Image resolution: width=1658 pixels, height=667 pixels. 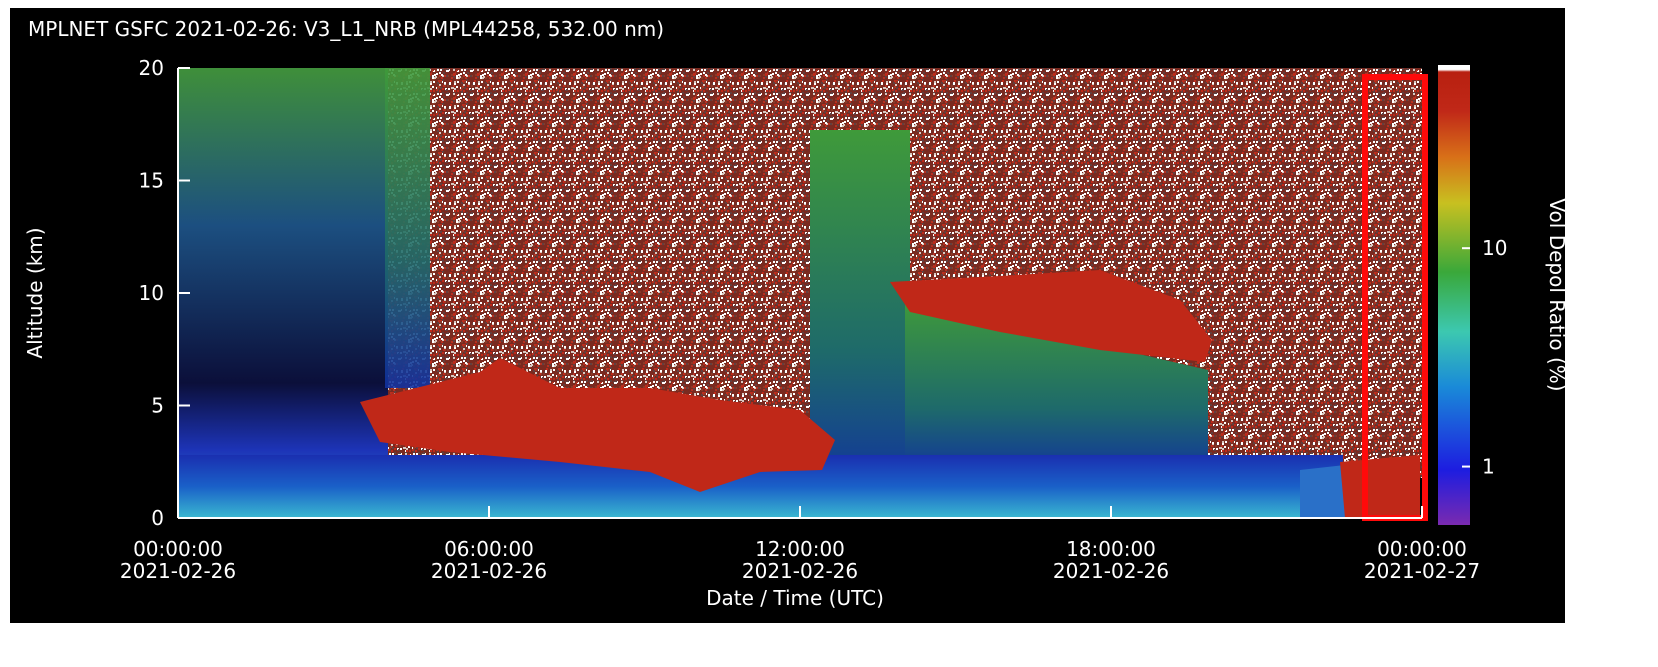 What do you see at coordinates (1454, 295) in the screenshot?
I see `colorbar` at bounding box center [1454, 295].